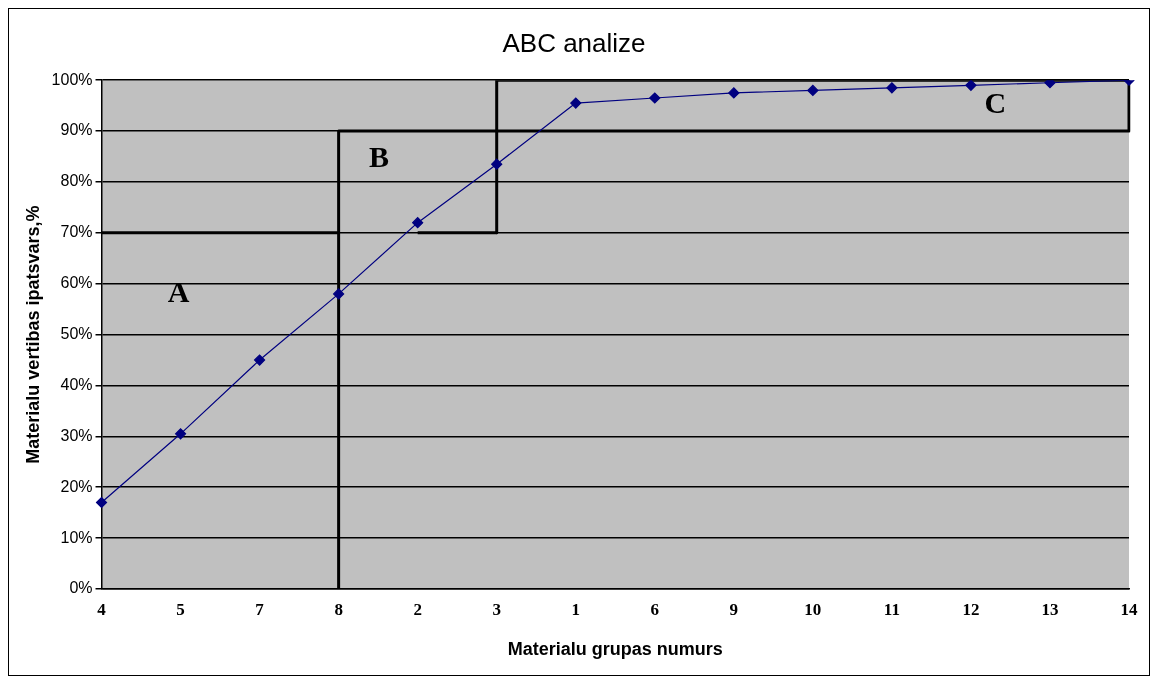 This screenshot has width=1162, height=686. Describe the element at coordinates (260, 609) in the screenshot. I see `x-tick-label: 7` at that location.